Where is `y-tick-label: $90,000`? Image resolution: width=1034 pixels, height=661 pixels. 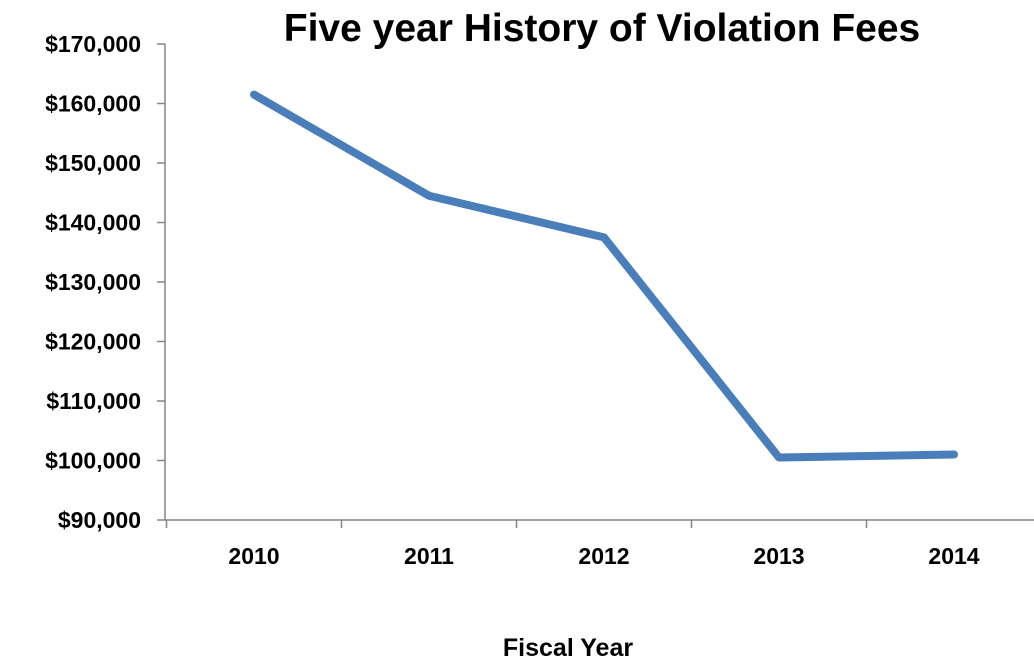
y-tick-label: $90,000 is located at coordinates (99, 520).